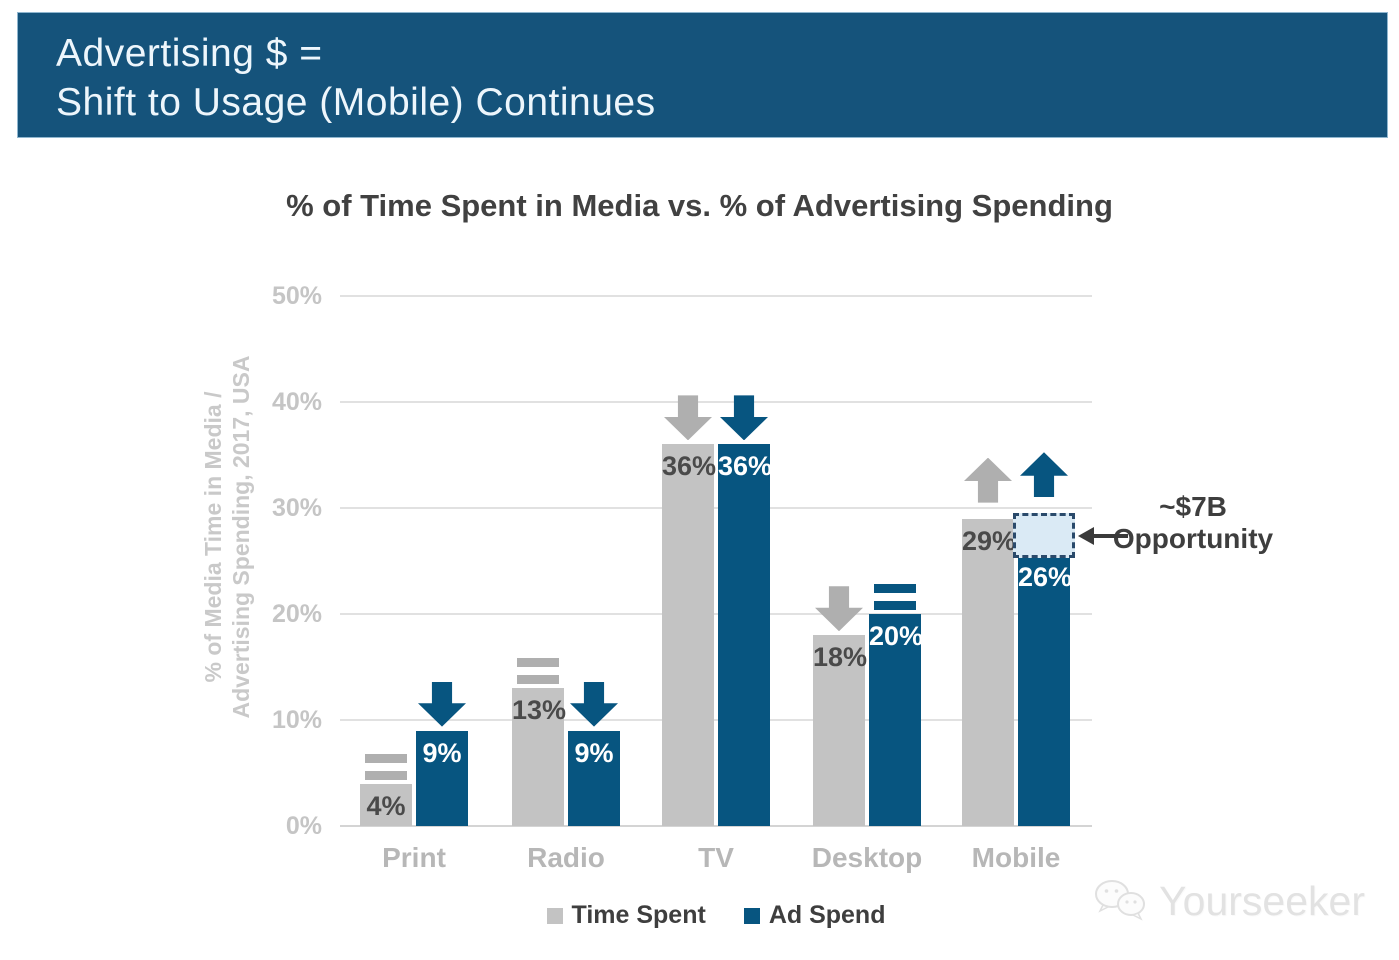 This screenshot has width=1399, height=960. I want to click on annotation-arrow-icon, so click(1110, 536).